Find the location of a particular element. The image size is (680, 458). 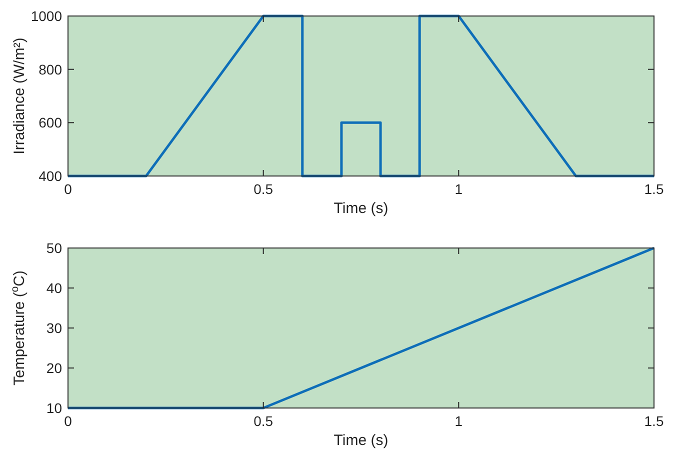

y-tick-label: 800 is located at coordinates (50, 69).